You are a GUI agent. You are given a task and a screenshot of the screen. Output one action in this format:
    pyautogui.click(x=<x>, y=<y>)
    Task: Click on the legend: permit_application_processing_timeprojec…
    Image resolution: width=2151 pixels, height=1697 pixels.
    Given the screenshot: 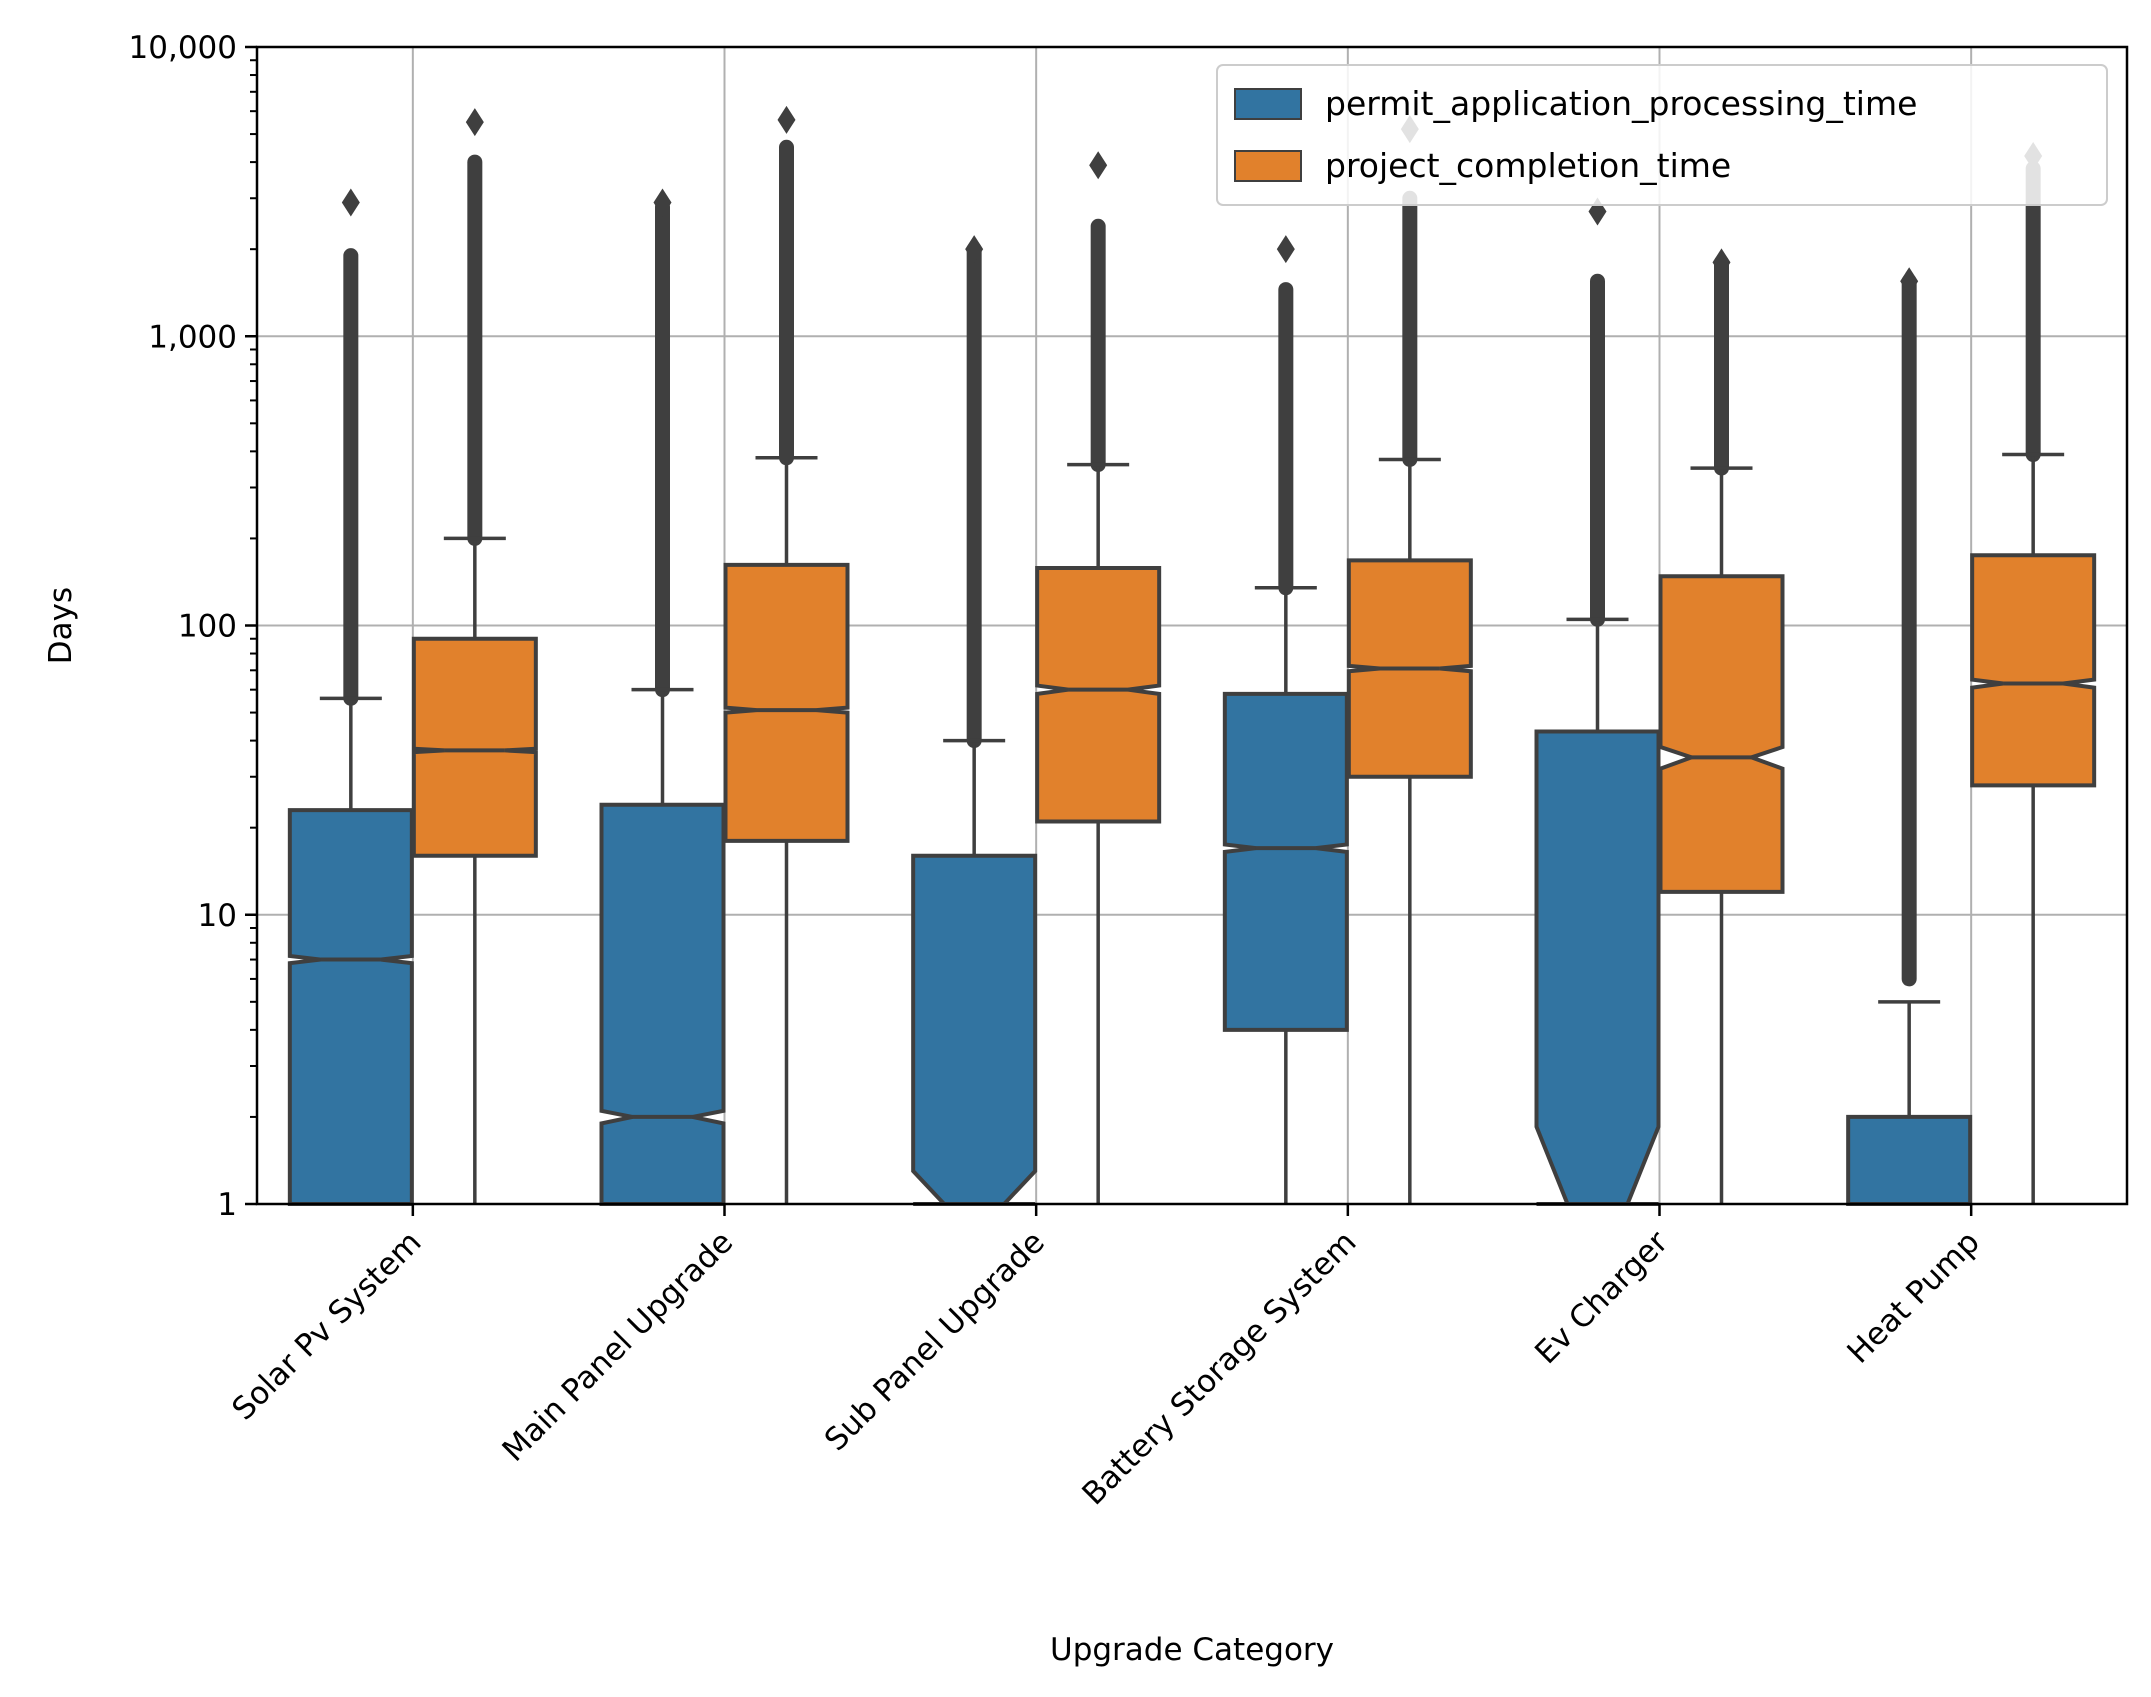 What is the action you would take?
    pyautogui.click(x=1662, y=135)
    